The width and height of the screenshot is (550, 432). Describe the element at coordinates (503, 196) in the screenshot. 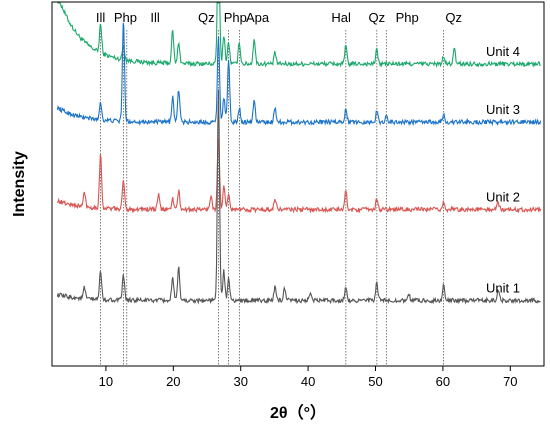

I see `series-label: Unit 2` at that location.